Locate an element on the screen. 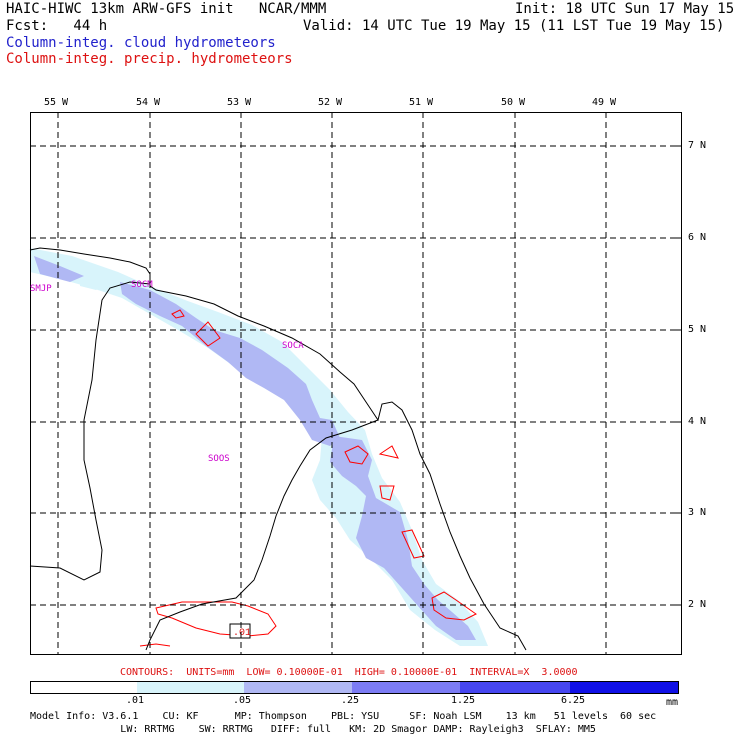 This screenshot has width=740, height=740. lat-label: 3 N is located at coordinates (697, 512).